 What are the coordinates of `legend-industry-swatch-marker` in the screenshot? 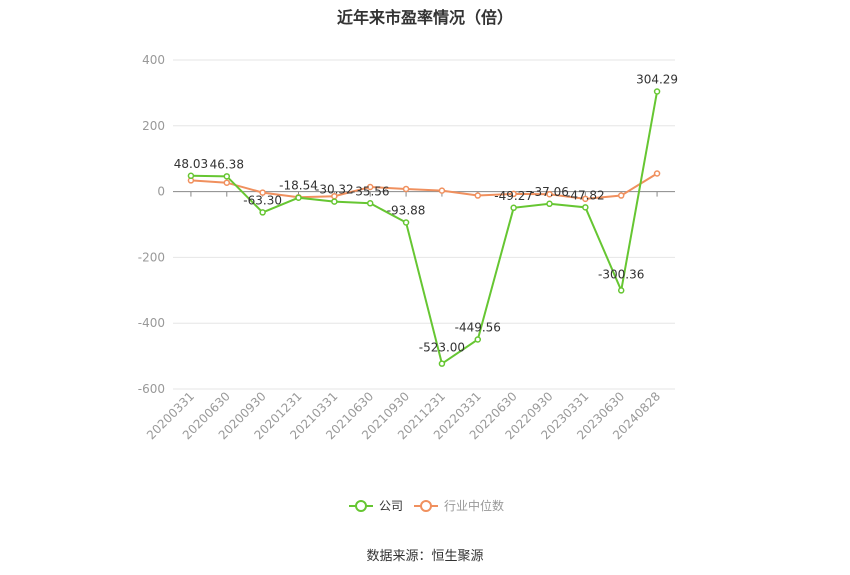 It's located at (426, 506).